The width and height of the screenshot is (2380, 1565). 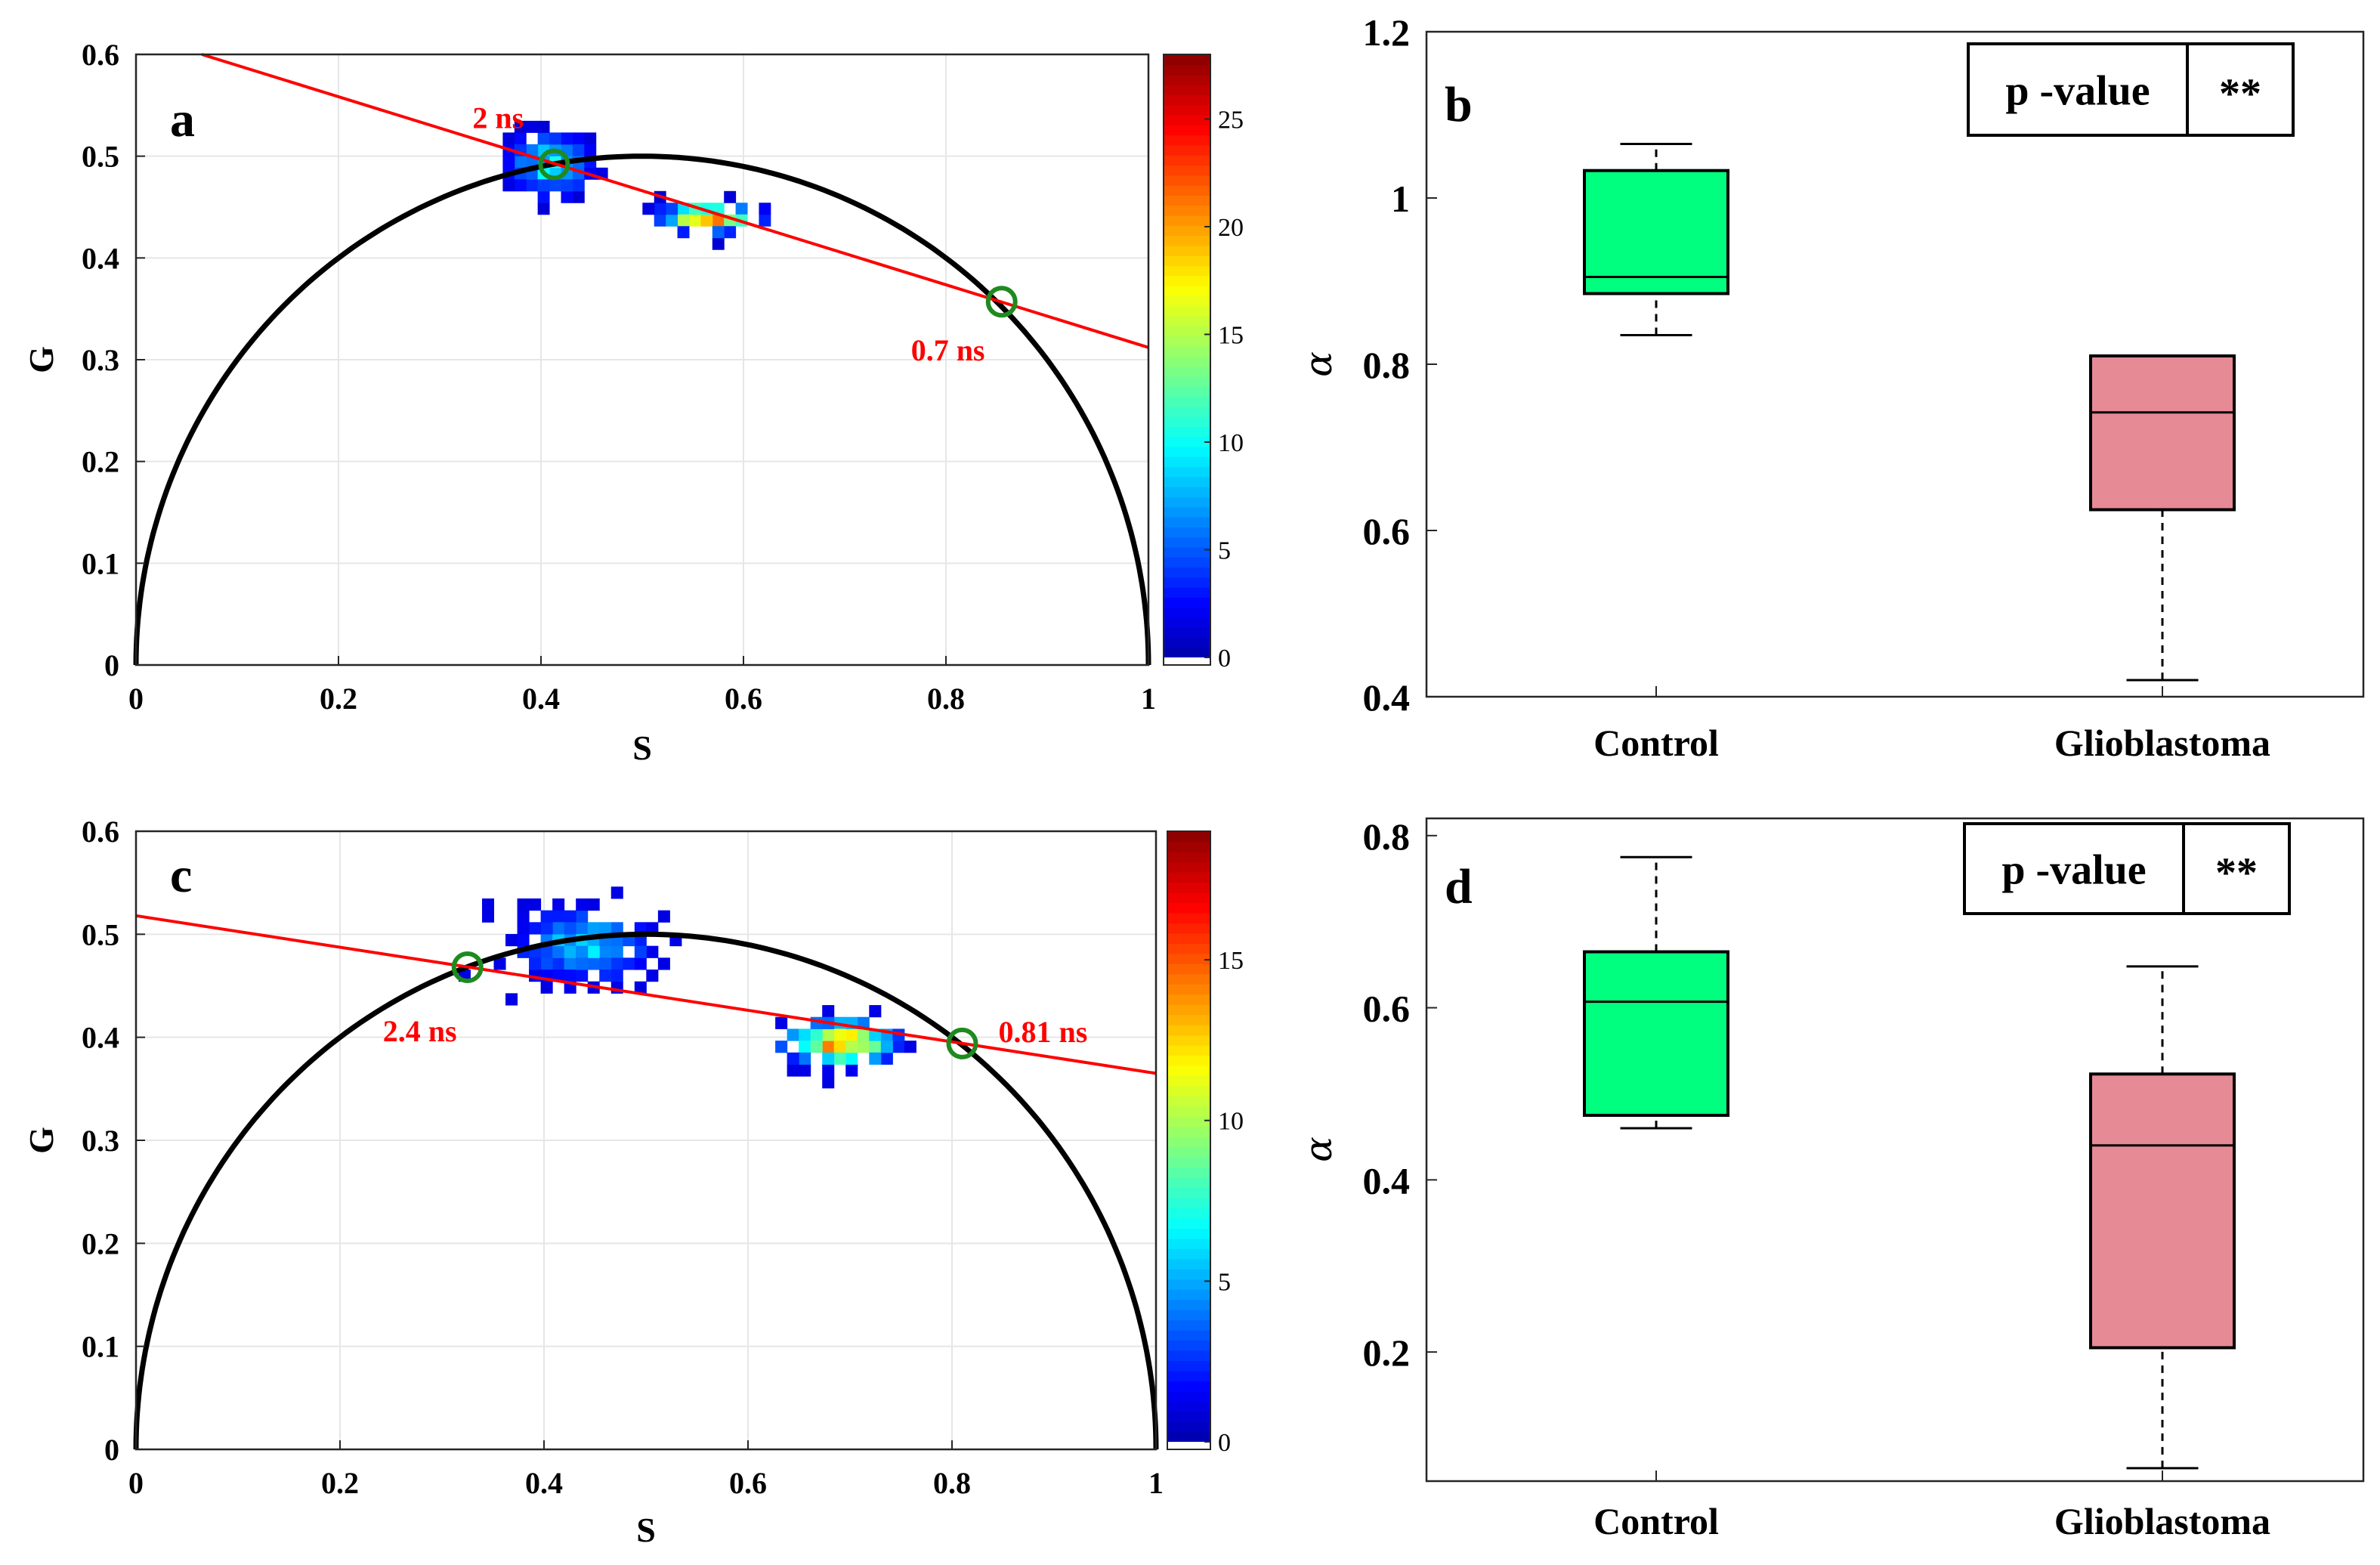 I want to click on y-tick-label: 0.1, so click(x=100, y=563).